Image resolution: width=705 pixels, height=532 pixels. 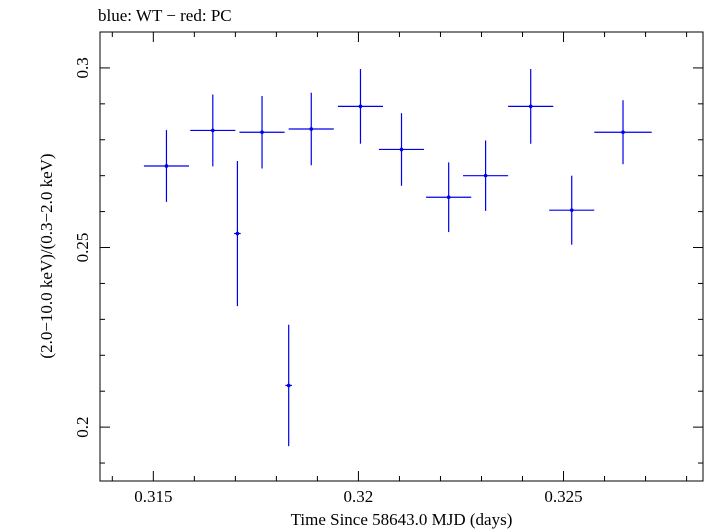 What do you see at coordinates (563, 496) in the screenshot?
I see `x-tick-label: 0.325` at bounding box center [563, 496].